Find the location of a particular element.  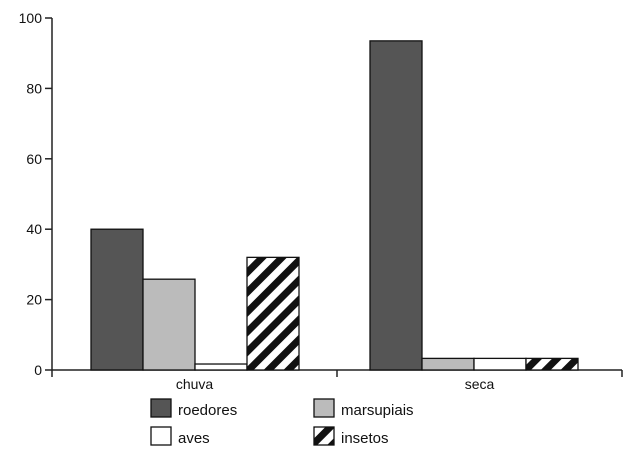

y-tick-label: 20 is located at coordinates (34, 300).